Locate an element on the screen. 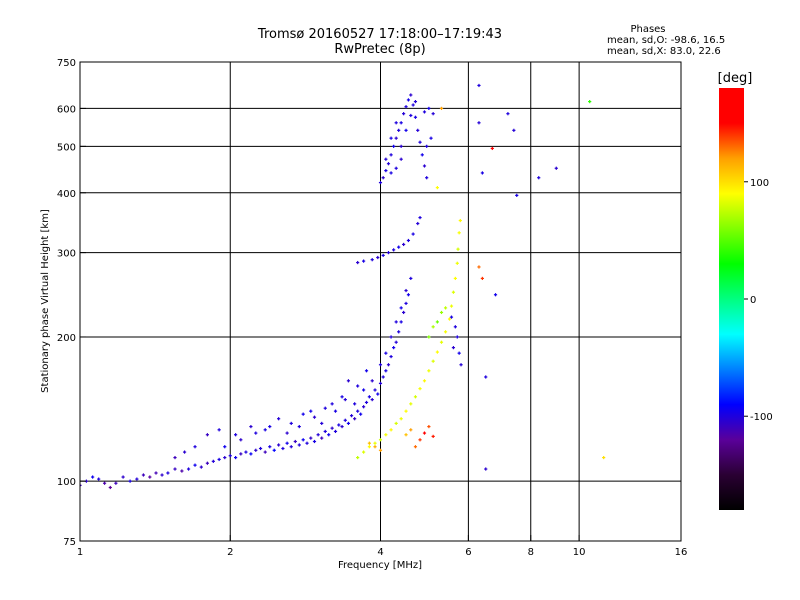 This screenshot has width=800, height=600. x-tick-label: 6 is located at coordinates (468, 552).